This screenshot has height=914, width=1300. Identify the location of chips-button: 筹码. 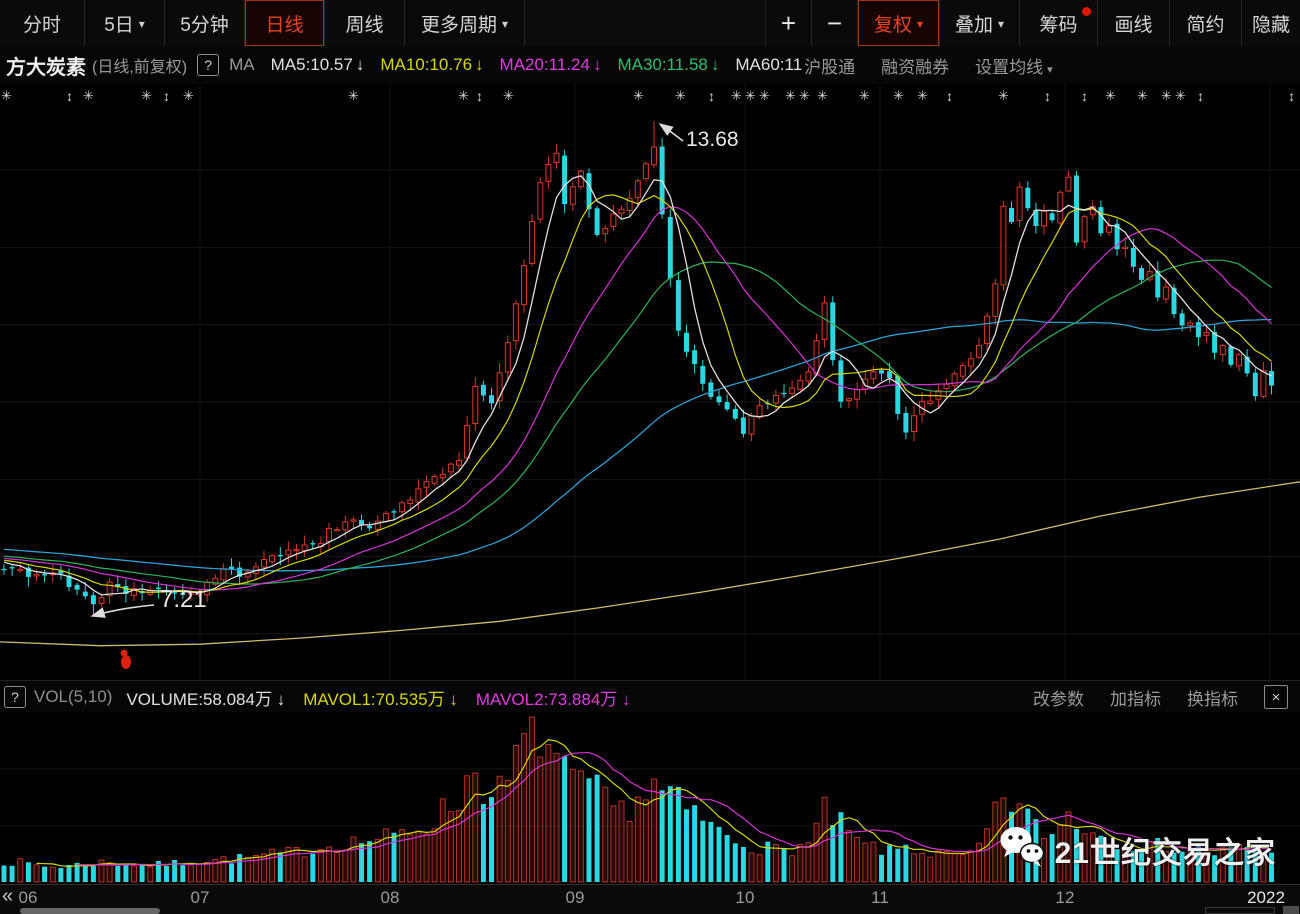
(1059, 23).